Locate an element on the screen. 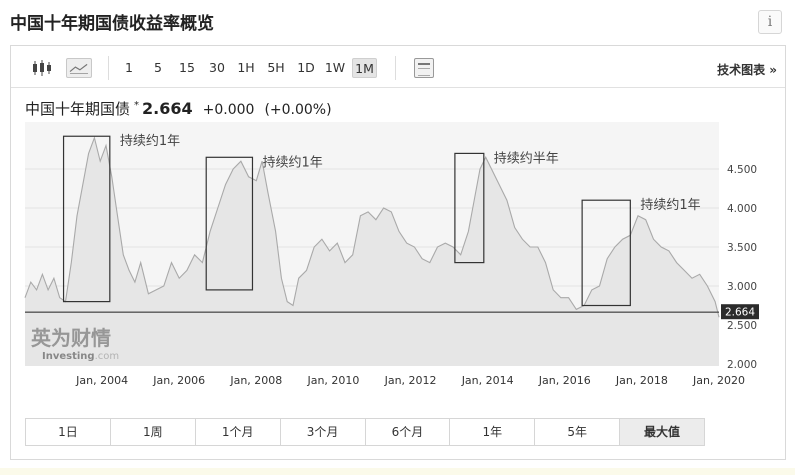 The width and height of the screenshot is (795, 475). current-value-tag-bg is located at coordinates (740, 312).